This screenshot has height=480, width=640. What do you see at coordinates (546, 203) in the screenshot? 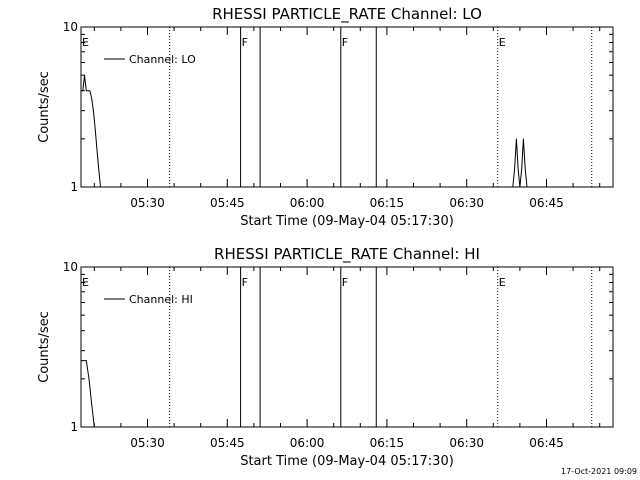
I see `panel1-x-tick-label: 06:45` at bounding box center [546, 203].